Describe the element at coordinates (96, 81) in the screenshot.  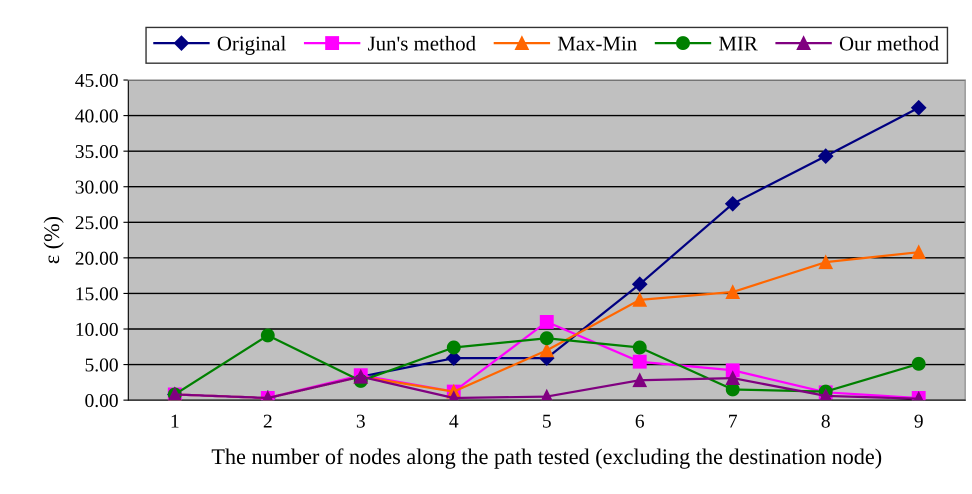
I see `y-tick-label: 45.00` at that location.